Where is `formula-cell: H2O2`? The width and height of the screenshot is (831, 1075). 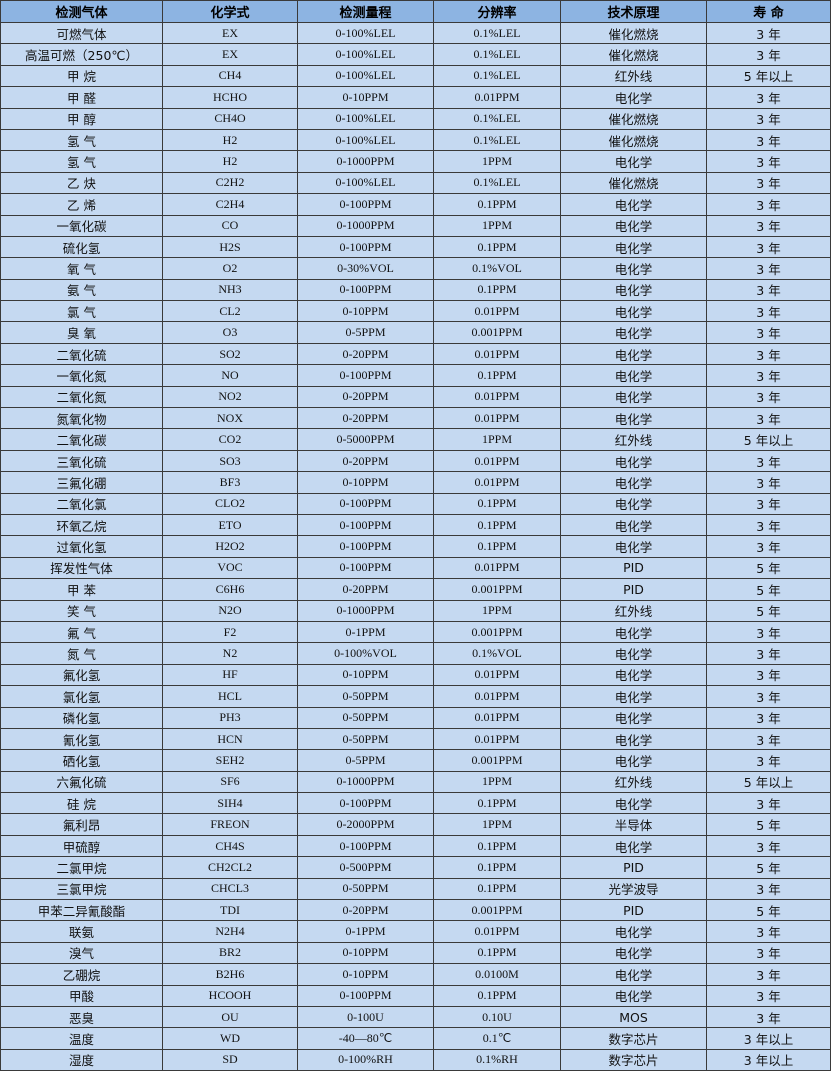
formula-cell: H2O2 is located at coordinates (230, 546).